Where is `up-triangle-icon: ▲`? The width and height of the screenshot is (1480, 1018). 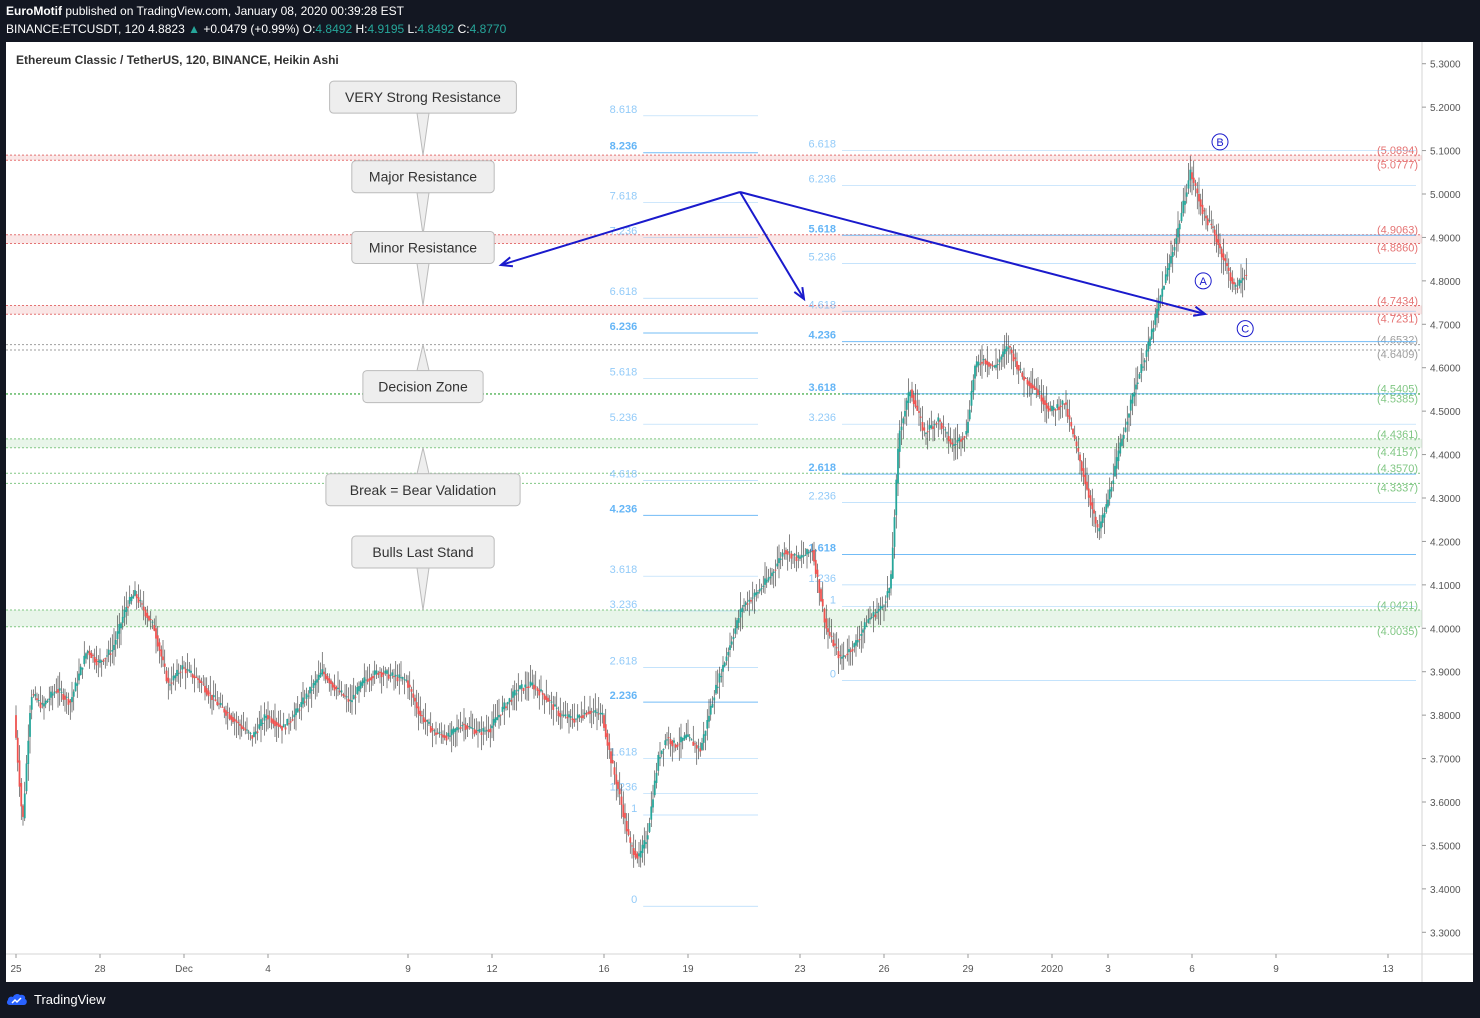 up-triangle-icon: ▲ is located at coordinates (194, 29).